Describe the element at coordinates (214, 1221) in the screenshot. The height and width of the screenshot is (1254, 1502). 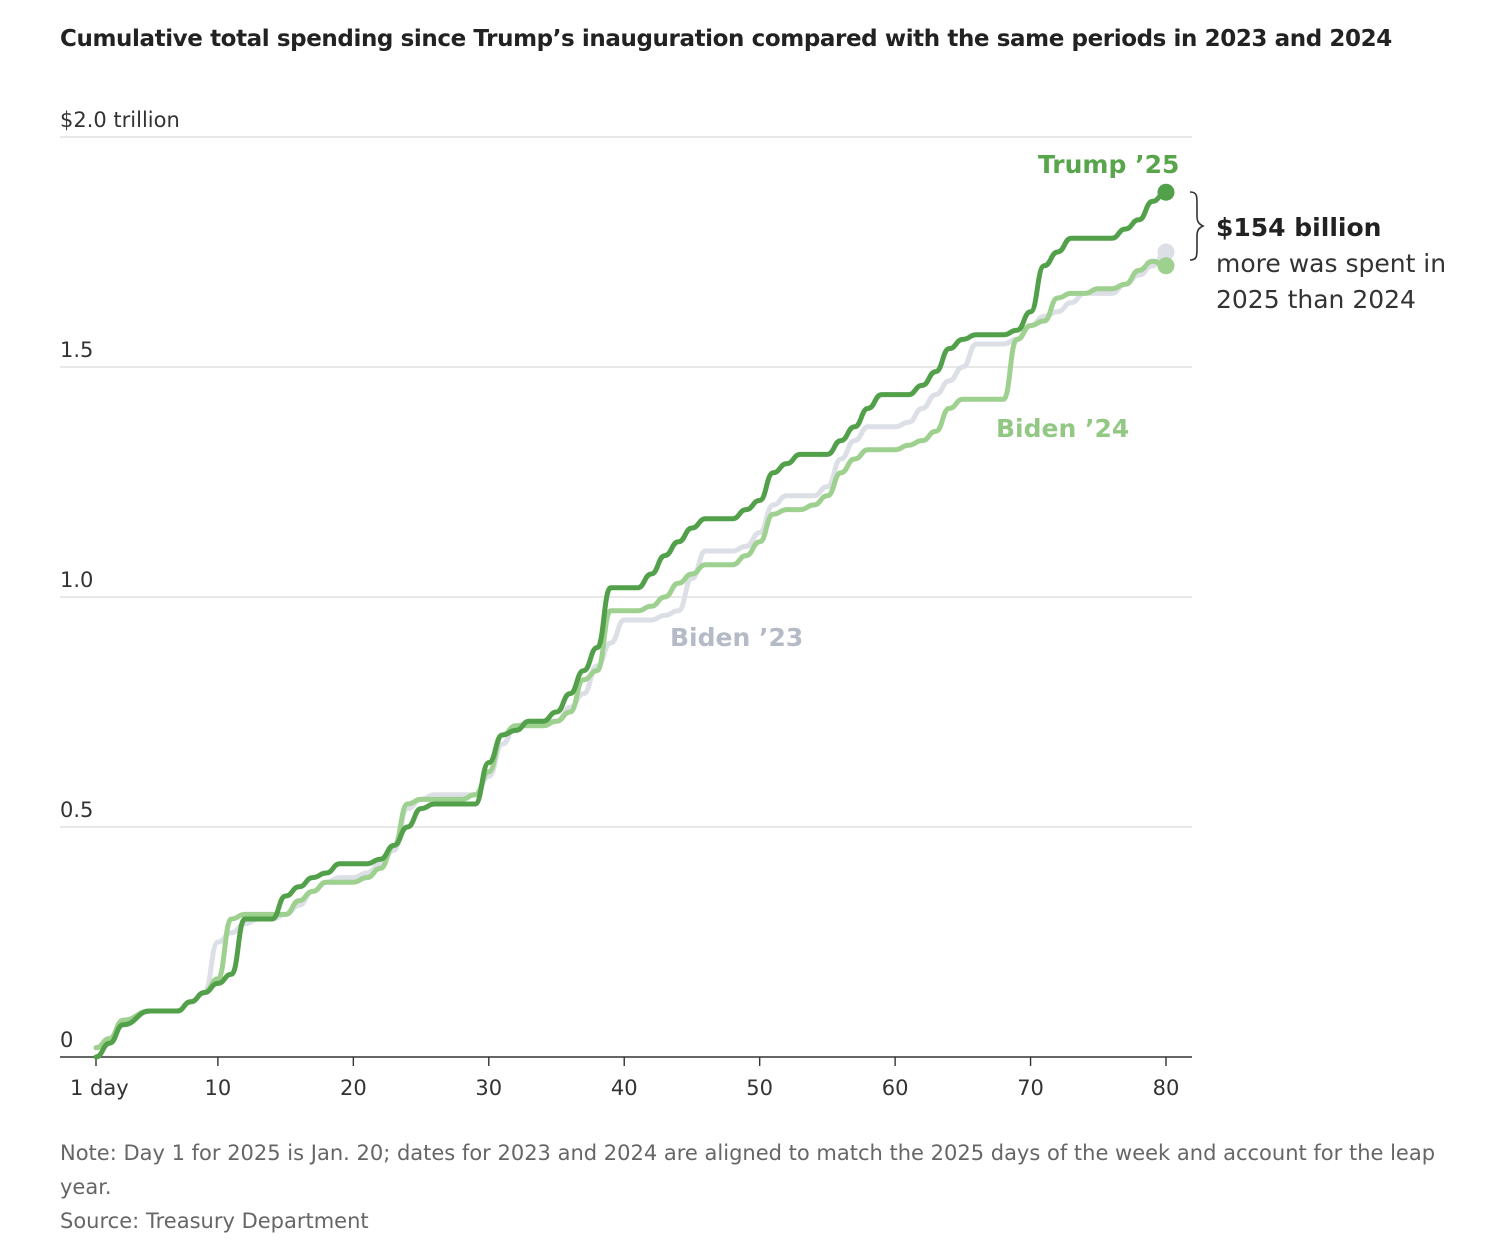
I see `footnote-source: Source: Treasury Department` at that location.